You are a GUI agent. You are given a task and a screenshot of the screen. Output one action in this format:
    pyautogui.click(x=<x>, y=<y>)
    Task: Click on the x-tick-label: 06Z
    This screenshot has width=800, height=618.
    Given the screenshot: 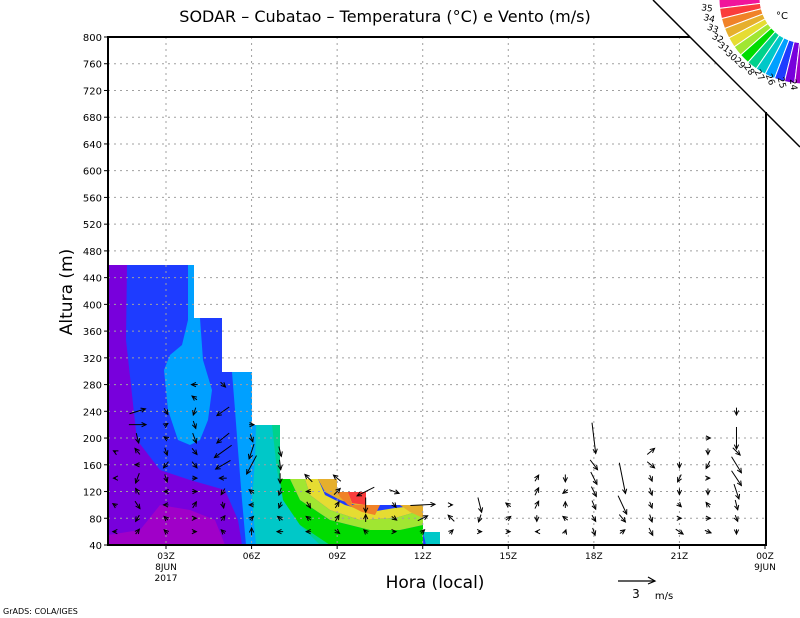 What is the action you would take?
    pyautogui.click(x=252, y=557)
    